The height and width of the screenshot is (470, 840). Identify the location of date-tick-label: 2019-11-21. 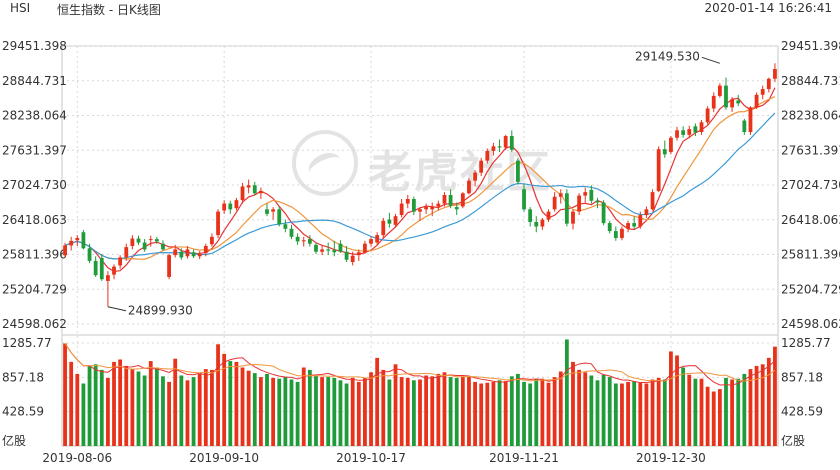
(524, 458).